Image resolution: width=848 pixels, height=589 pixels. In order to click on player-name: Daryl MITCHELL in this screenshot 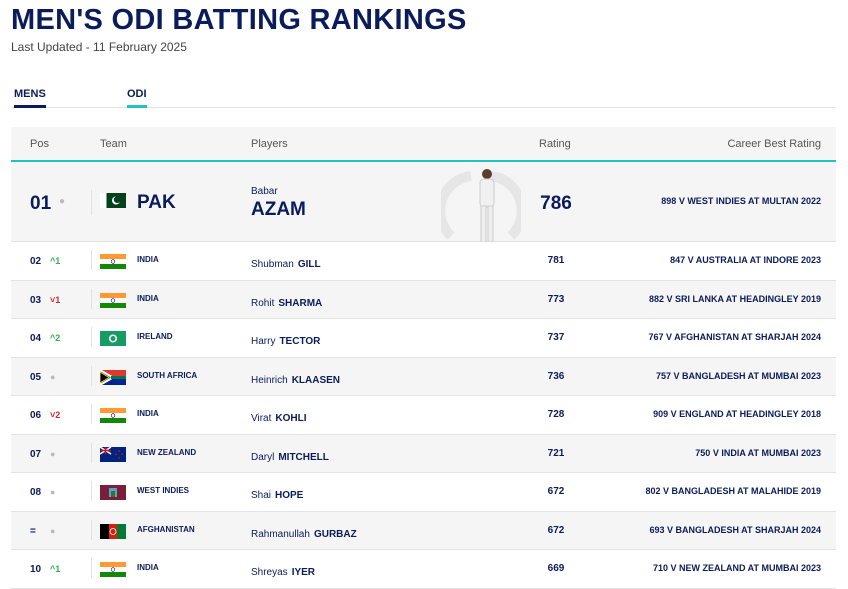, I will do `click(290, 457)`.